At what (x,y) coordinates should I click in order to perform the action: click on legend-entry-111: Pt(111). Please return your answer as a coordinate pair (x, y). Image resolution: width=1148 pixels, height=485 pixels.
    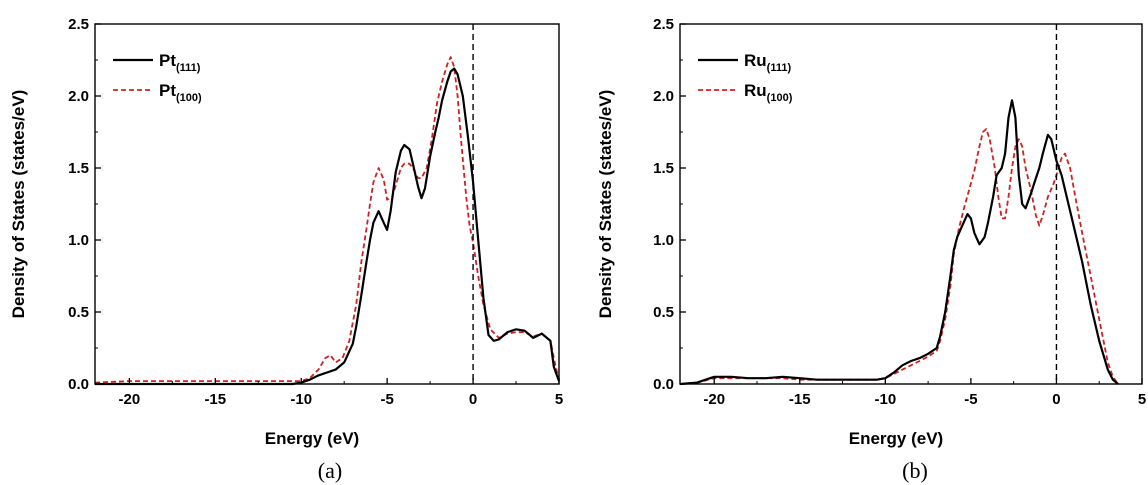
    Looking at the image, I should click on (180, 62).